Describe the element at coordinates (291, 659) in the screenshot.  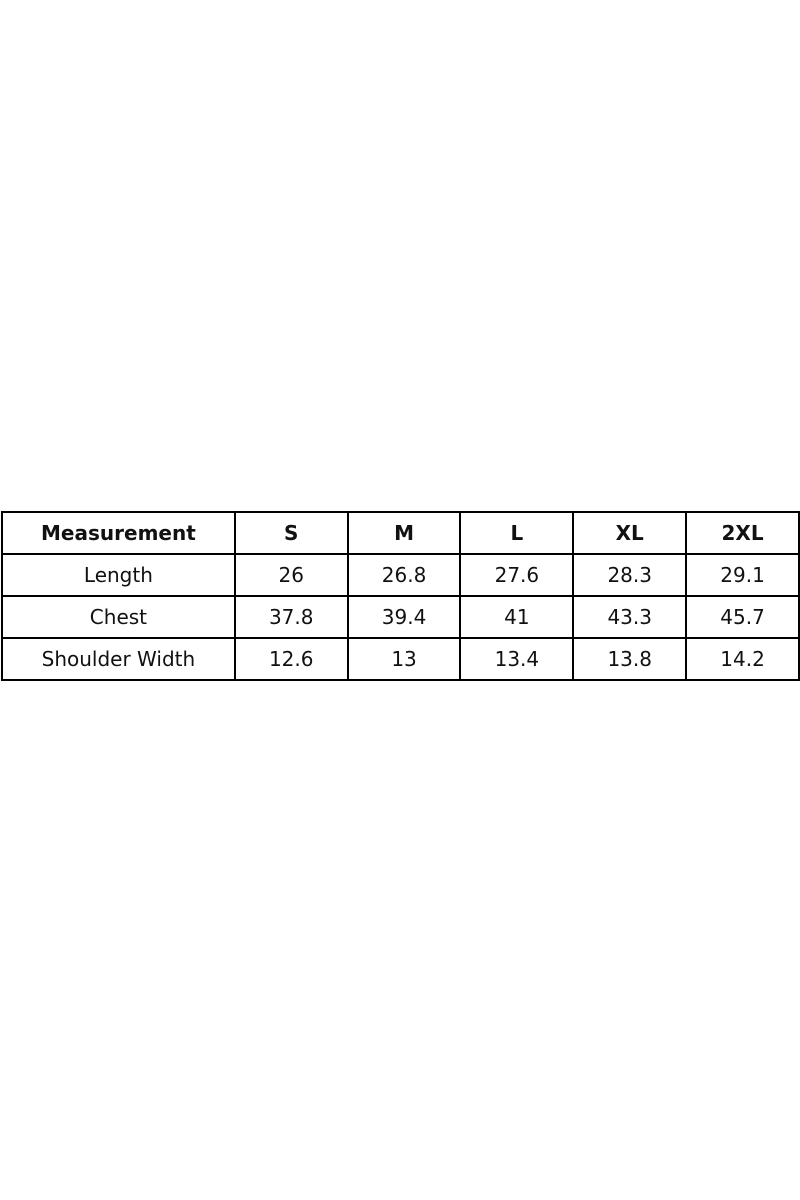
I see `cell: 12.6` at that location.